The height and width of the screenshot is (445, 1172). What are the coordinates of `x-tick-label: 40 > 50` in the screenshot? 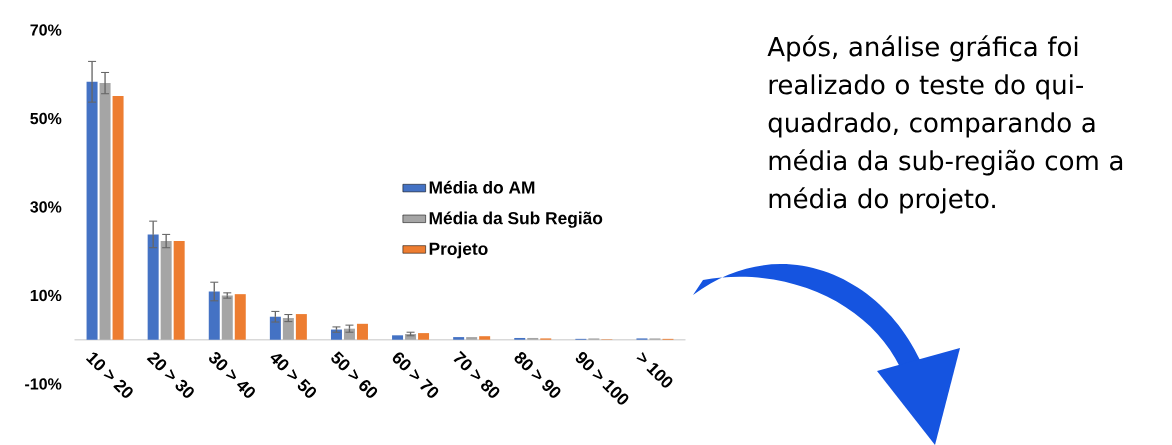 It's located at (293, 376).